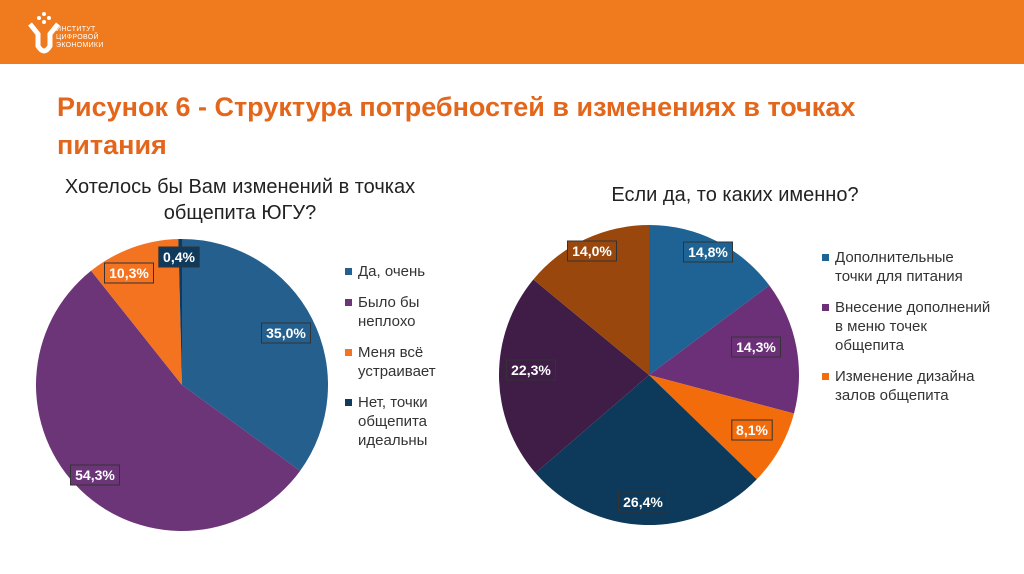  I want to click on logo-line: ИНСТИТУТ, so click(76, 29).